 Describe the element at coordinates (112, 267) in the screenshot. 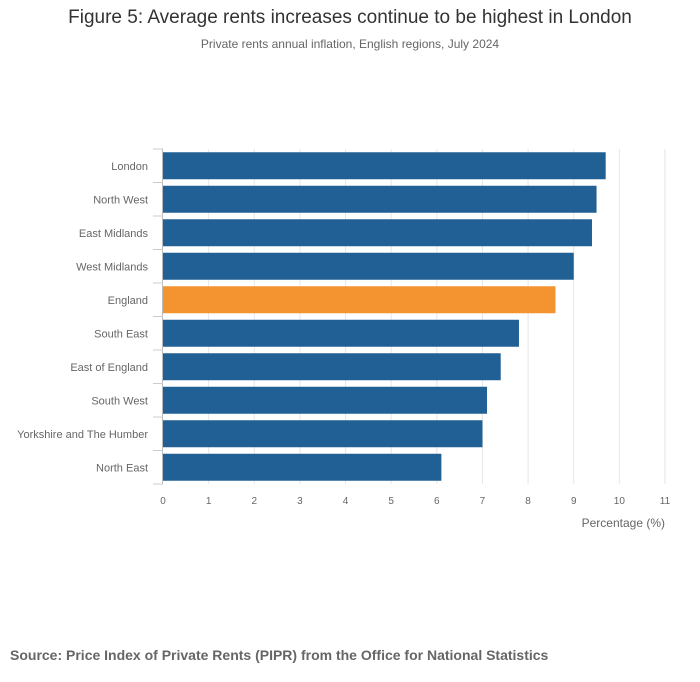

I see `category-label: West Midlands` at that location.